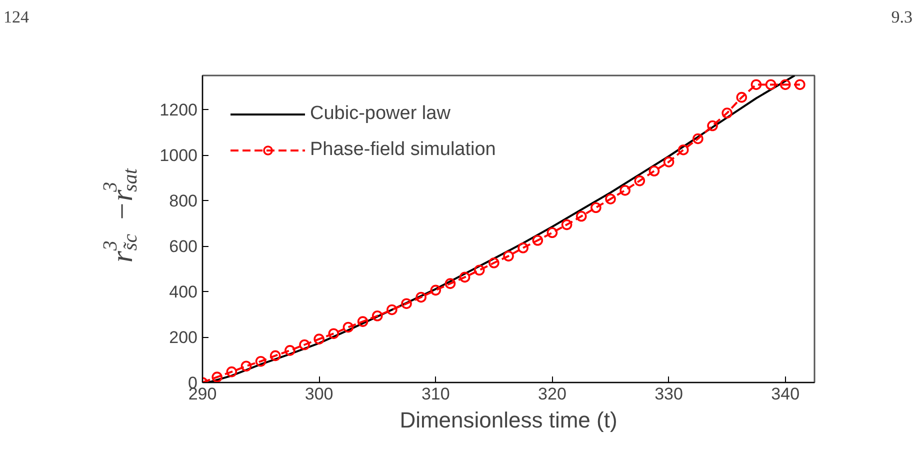 This screenshot has height=464, width=915. What do you see at coordinates (183, 246) in the screenshot?
I see `y-tick-label: 600` at bounding box center [183, 246].